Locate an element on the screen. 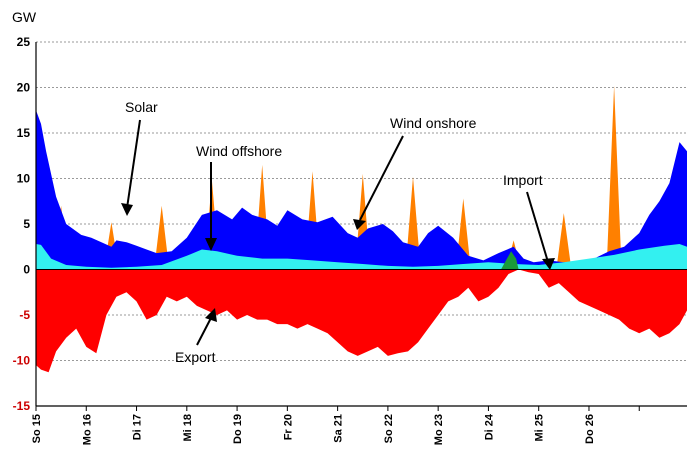 Image resolution: width=694 pixels, height=465 pixels. y-tick-label: -5 is located at coordinates (24, 315).